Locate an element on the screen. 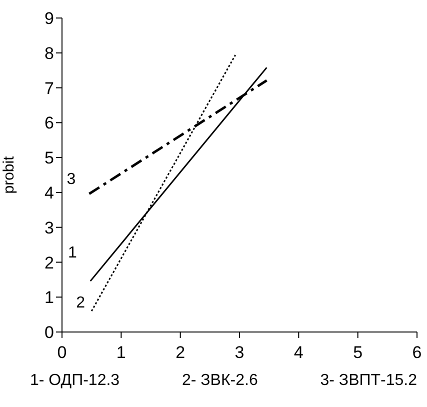 The height and width of the screenshot is (407, 427). y-tick-label: 2 is located at coordinates (49, 262).